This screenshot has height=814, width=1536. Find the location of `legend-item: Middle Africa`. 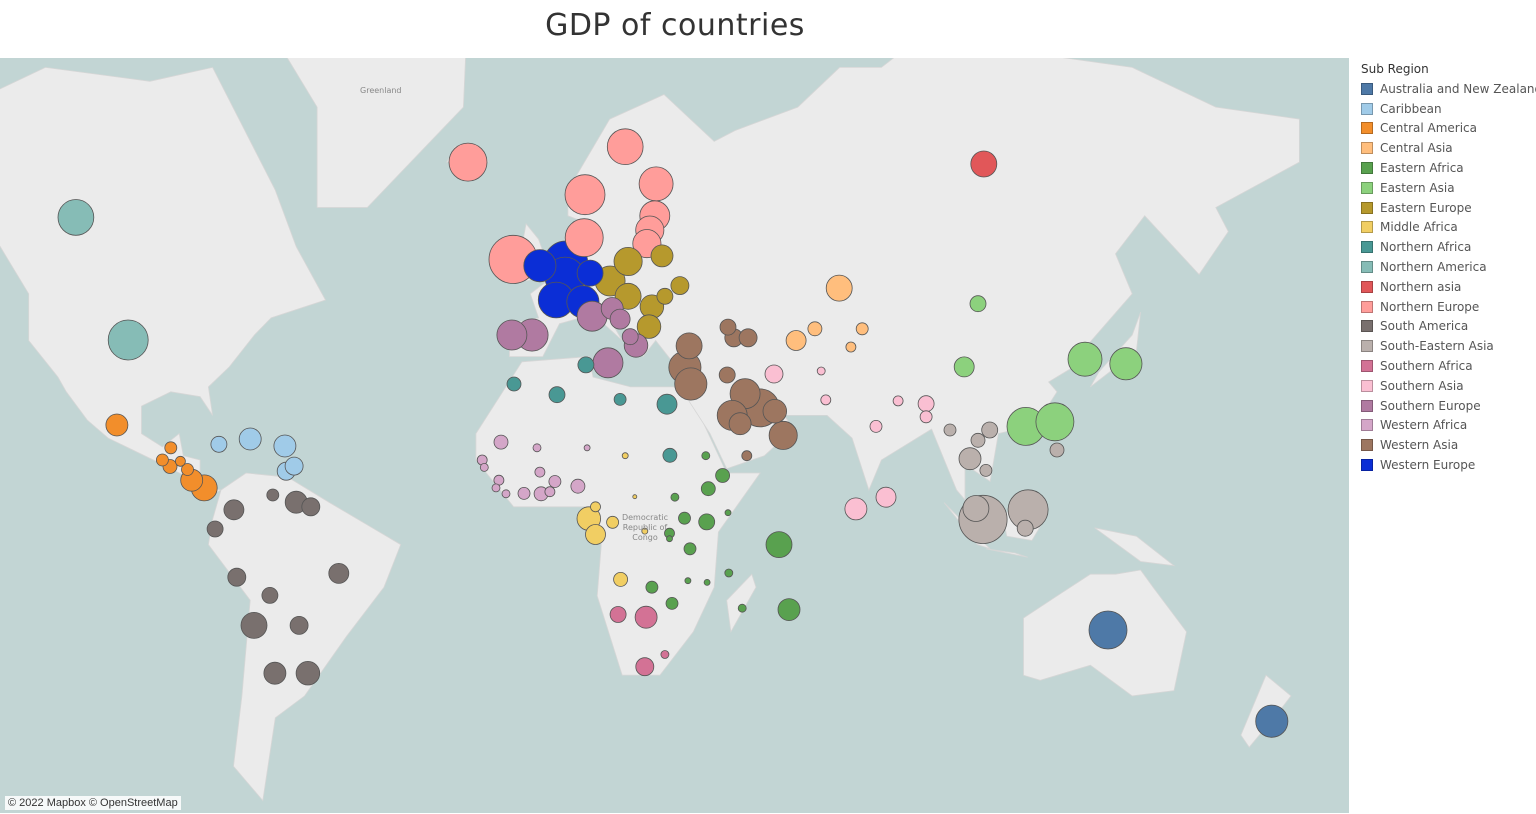

legend-item: Middle Africa is located at coordinates (1448, 228).